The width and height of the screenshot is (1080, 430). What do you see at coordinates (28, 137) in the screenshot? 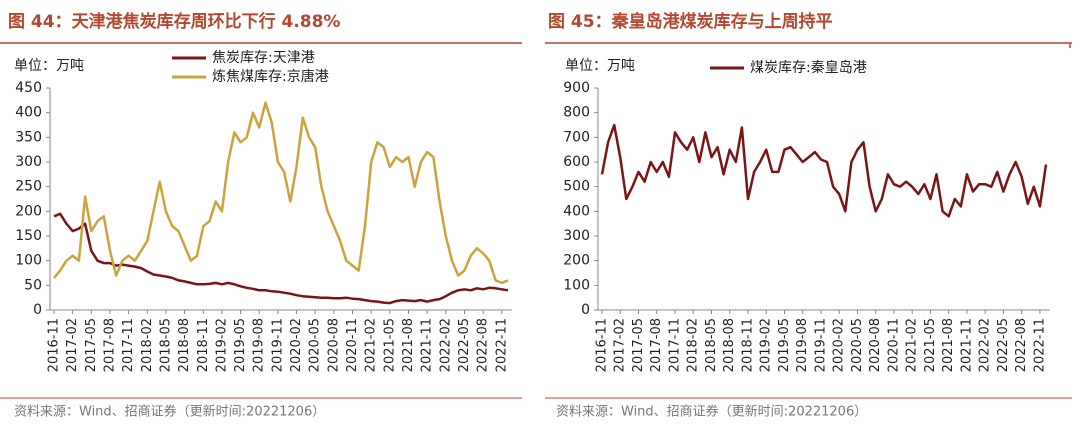
I see `y-tick-label: 350` at bounding box center [28, 137].